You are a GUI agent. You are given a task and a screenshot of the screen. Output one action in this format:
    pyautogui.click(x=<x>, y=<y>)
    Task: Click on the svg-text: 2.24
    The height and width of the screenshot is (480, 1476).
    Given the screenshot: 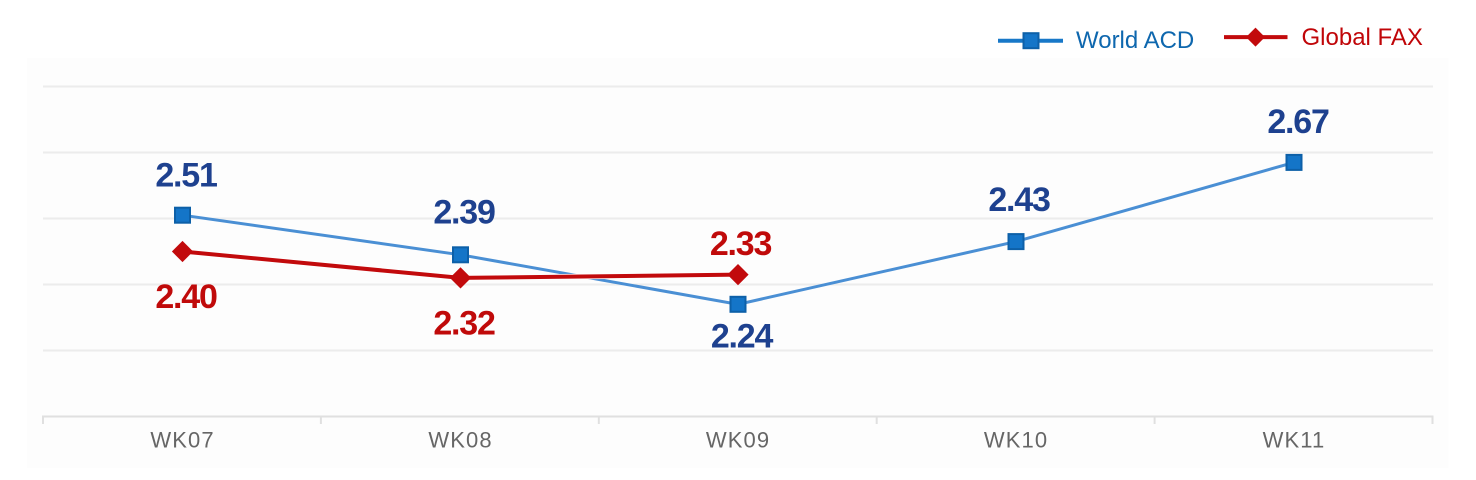 What is the action you would take?
    pyautogui.click(x=742, y=336)
    